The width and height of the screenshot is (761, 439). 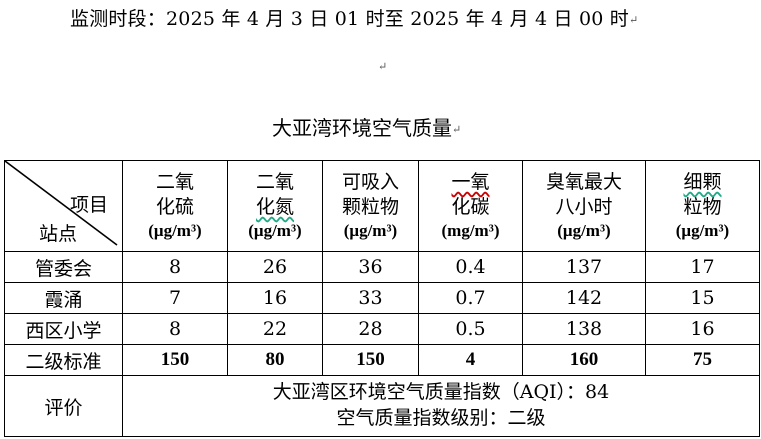 I want to click on station-name: 西区小学, so click(x=63, y=329).